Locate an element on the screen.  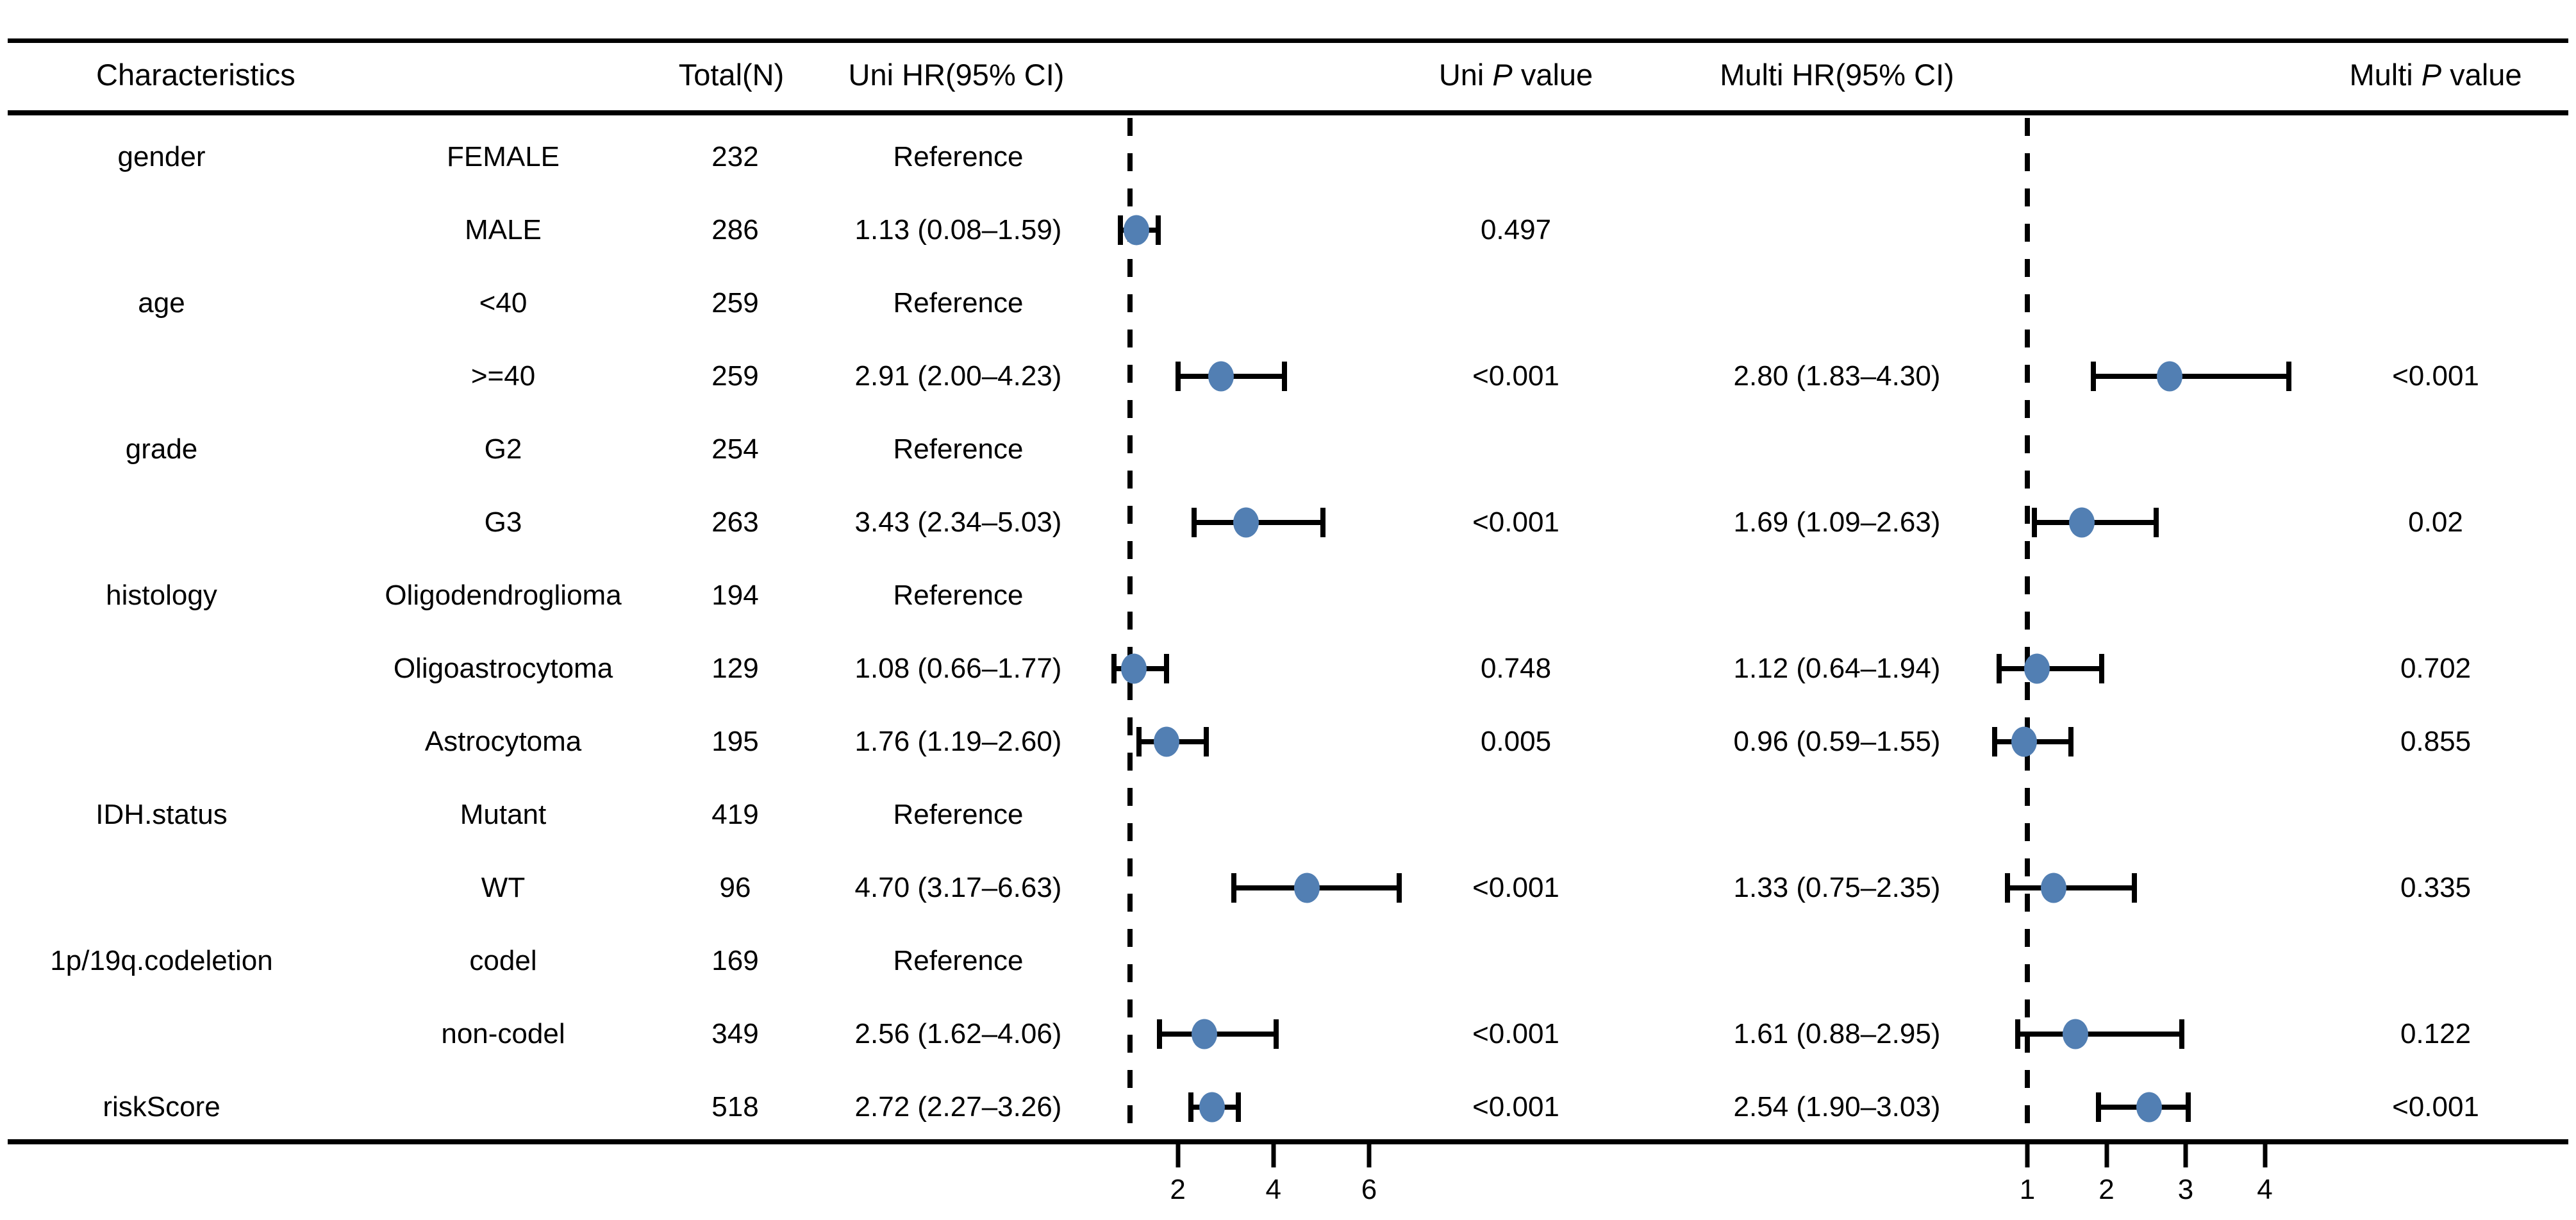
multi-p-value: 0.855 is located at coordinates (2436, 741).